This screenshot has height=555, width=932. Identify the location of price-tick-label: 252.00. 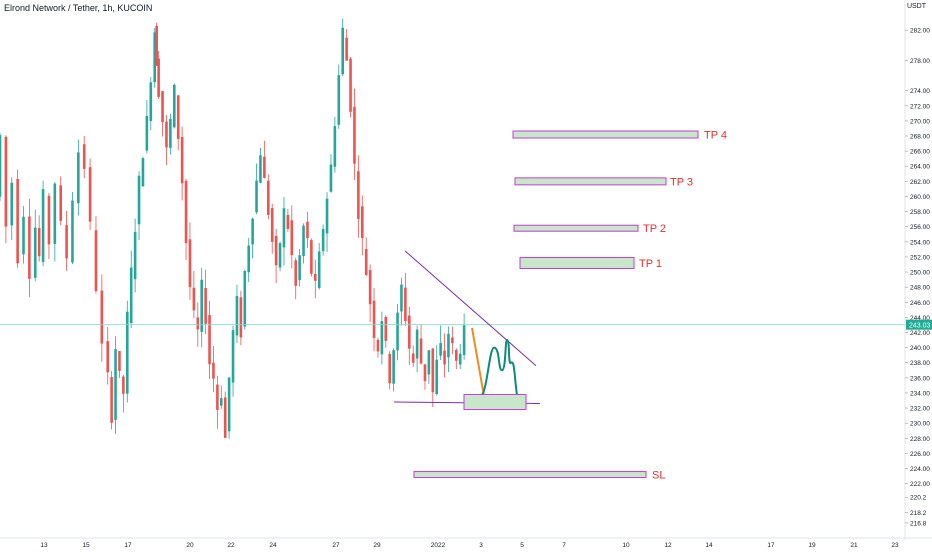
(920, 257).